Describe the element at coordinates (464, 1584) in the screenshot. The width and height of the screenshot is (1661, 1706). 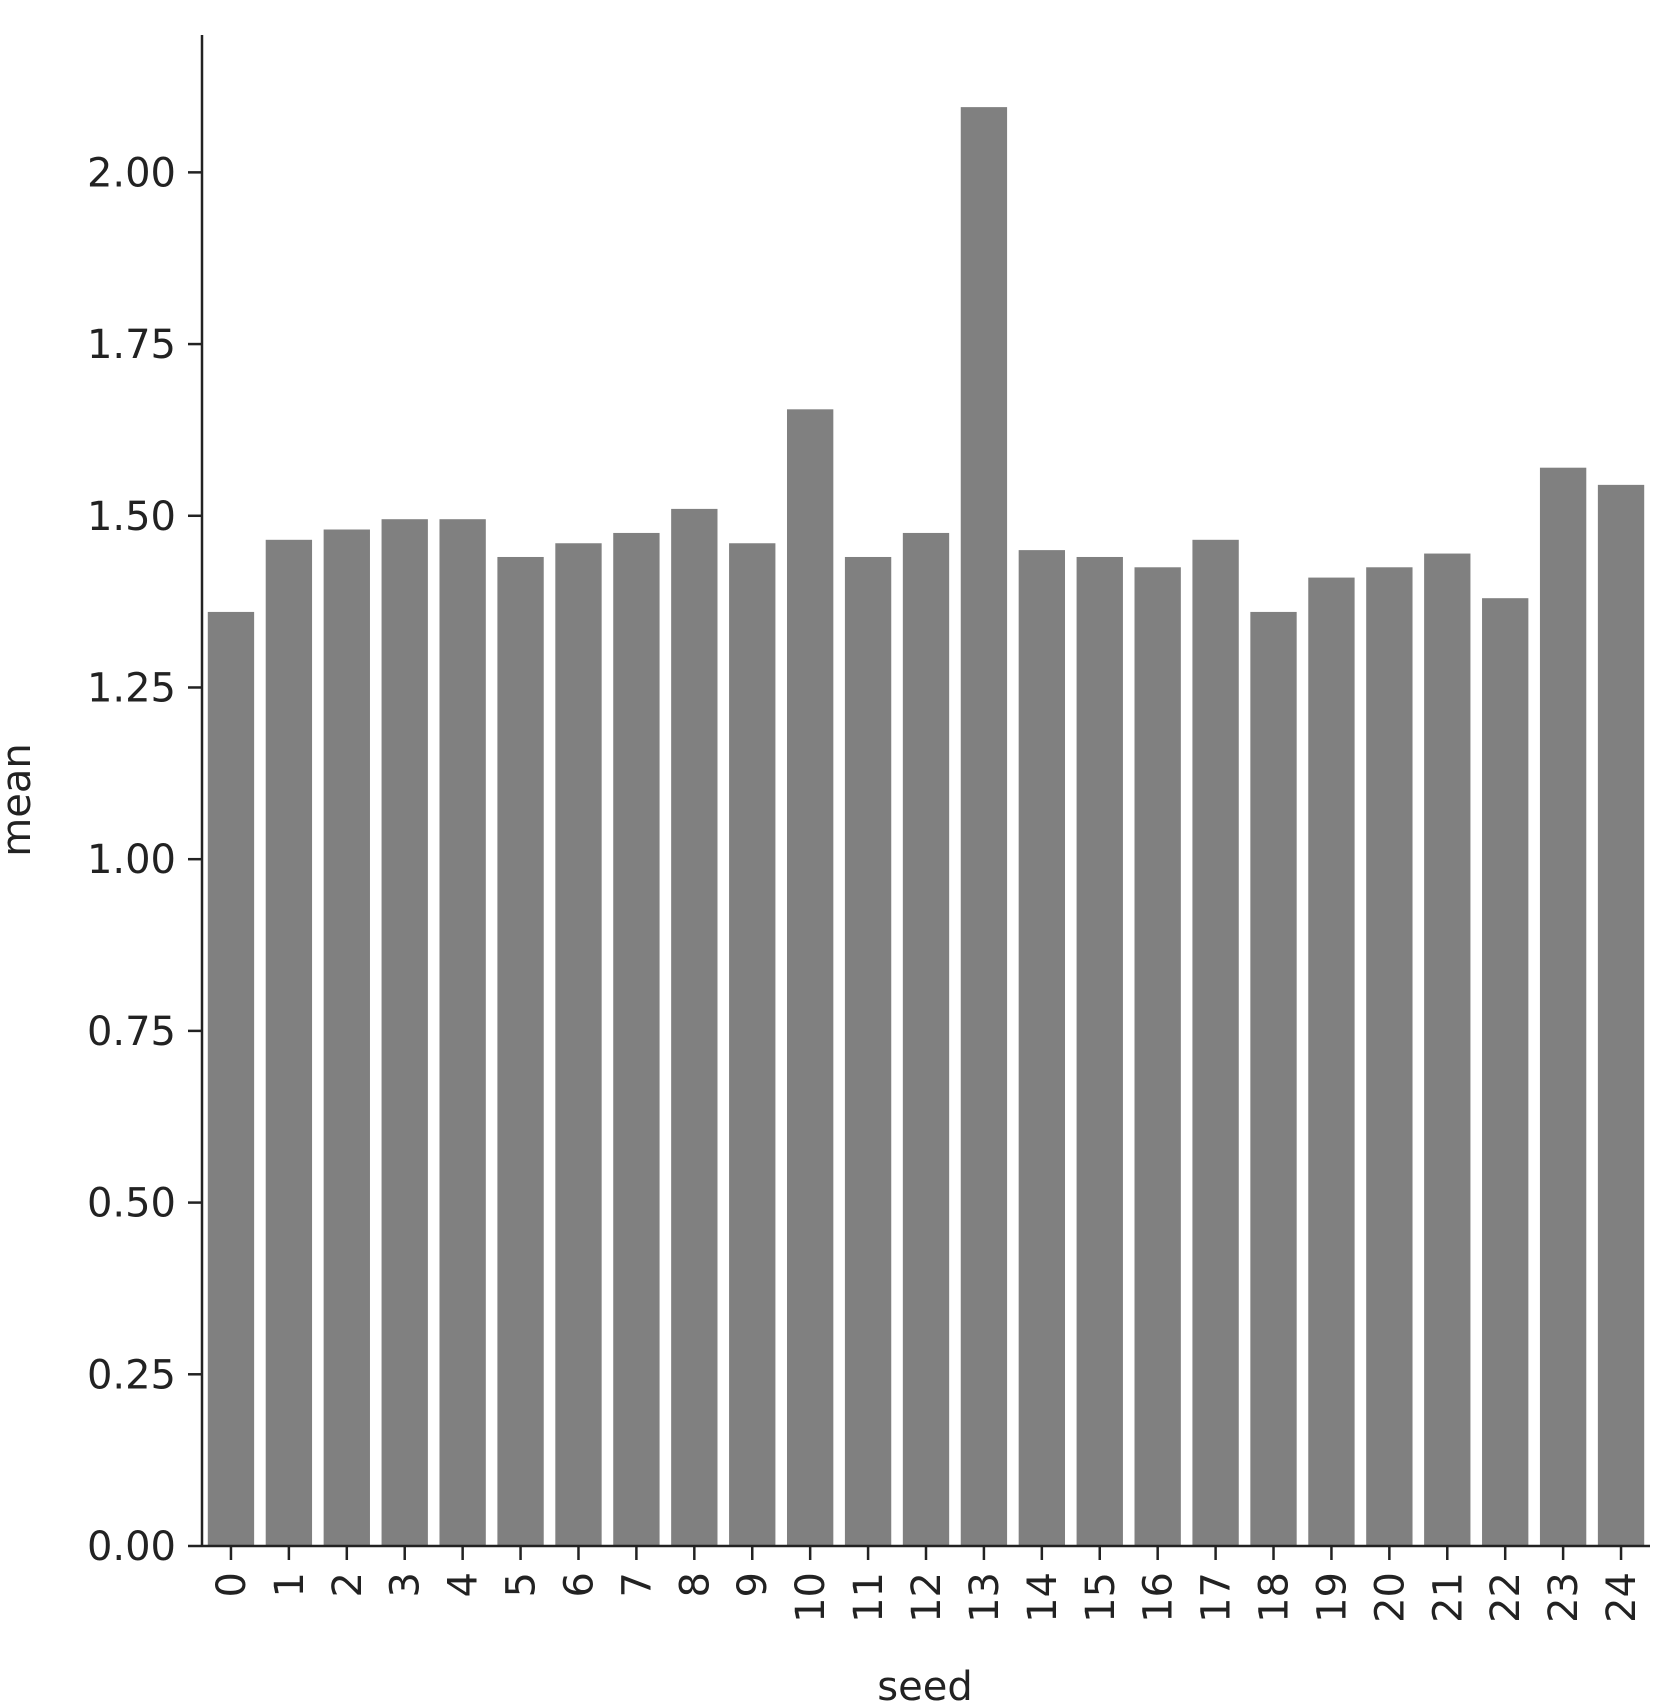
I see `x-tick-label: 4` at that location.